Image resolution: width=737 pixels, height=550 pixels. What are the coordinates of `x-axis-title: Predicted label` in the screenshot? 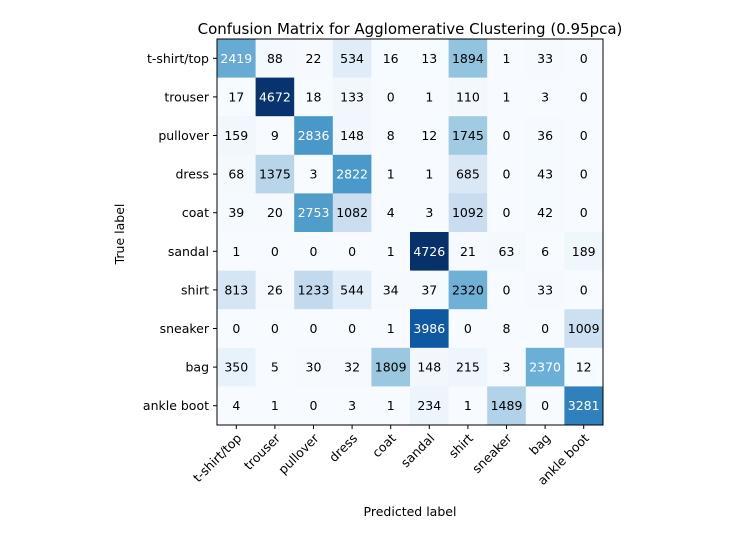 It's located at (410, 511).